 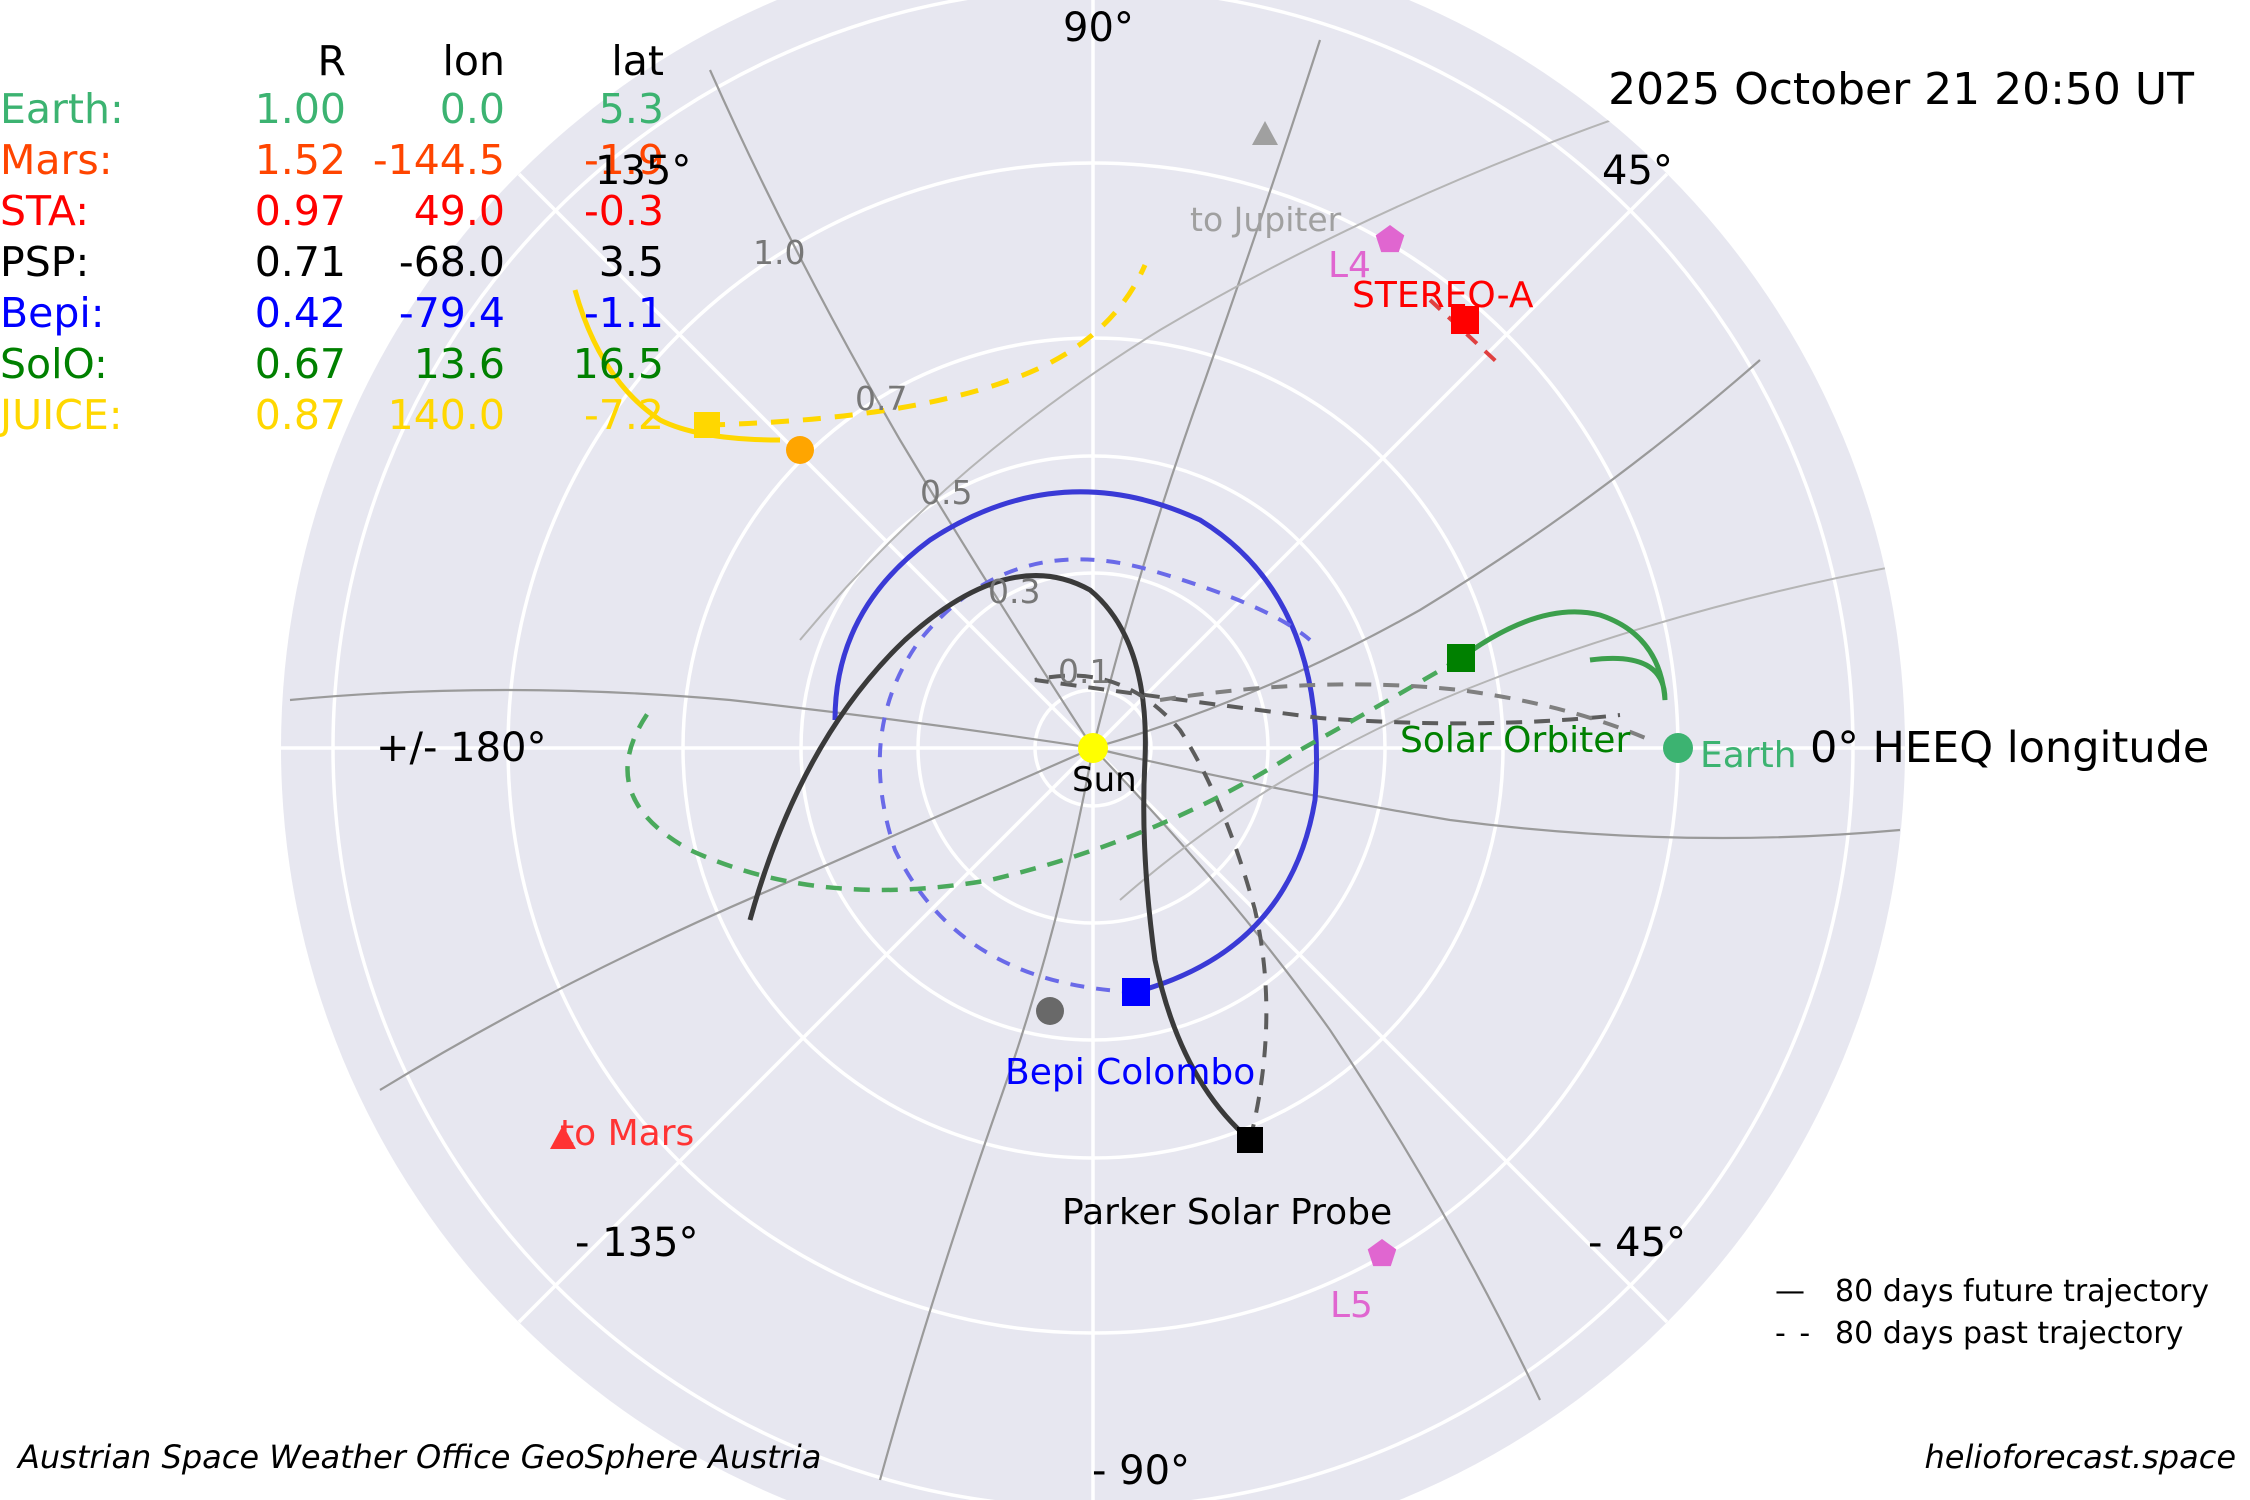 What do you see at coordinates (624, 211) in the screenshot?
I see `cell-lat: -0.3` at bounding box center [624, 211].